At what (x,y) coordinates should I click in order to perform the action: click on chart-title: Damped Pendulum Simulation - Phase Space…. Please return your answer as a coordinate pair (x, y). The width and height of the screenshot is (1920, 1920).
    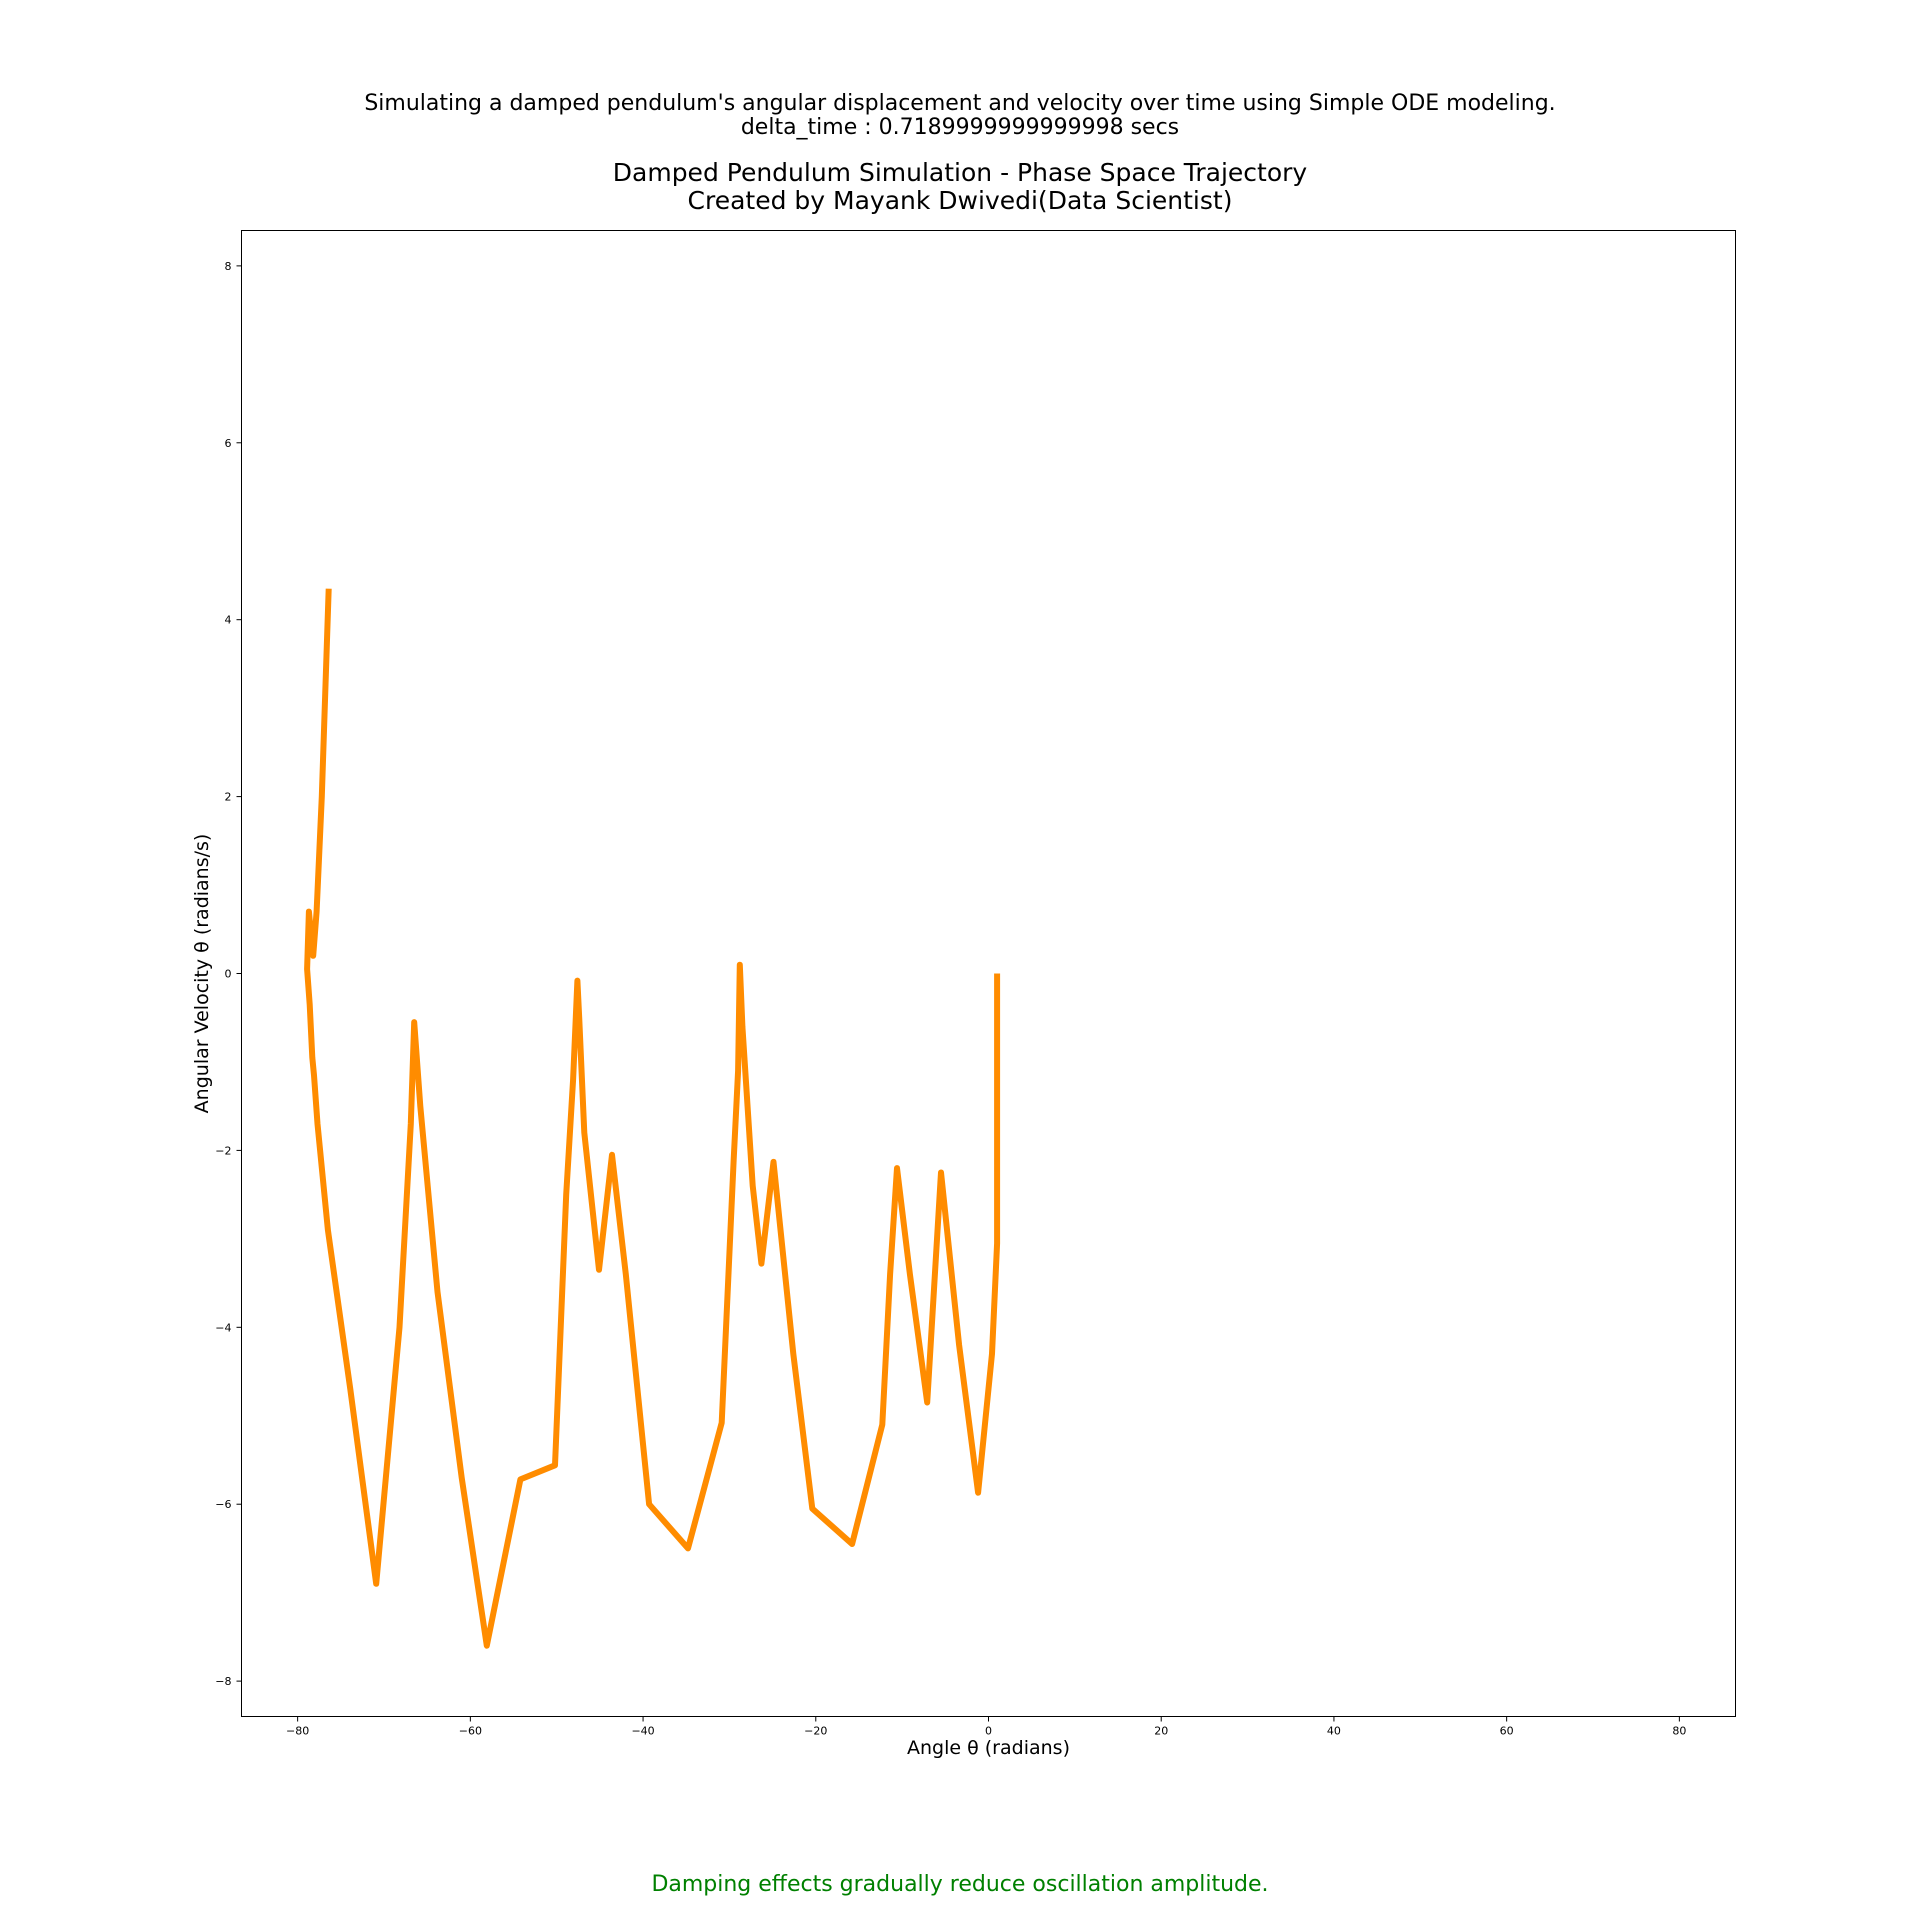
    Looking at the image, I should click on (960, 187).